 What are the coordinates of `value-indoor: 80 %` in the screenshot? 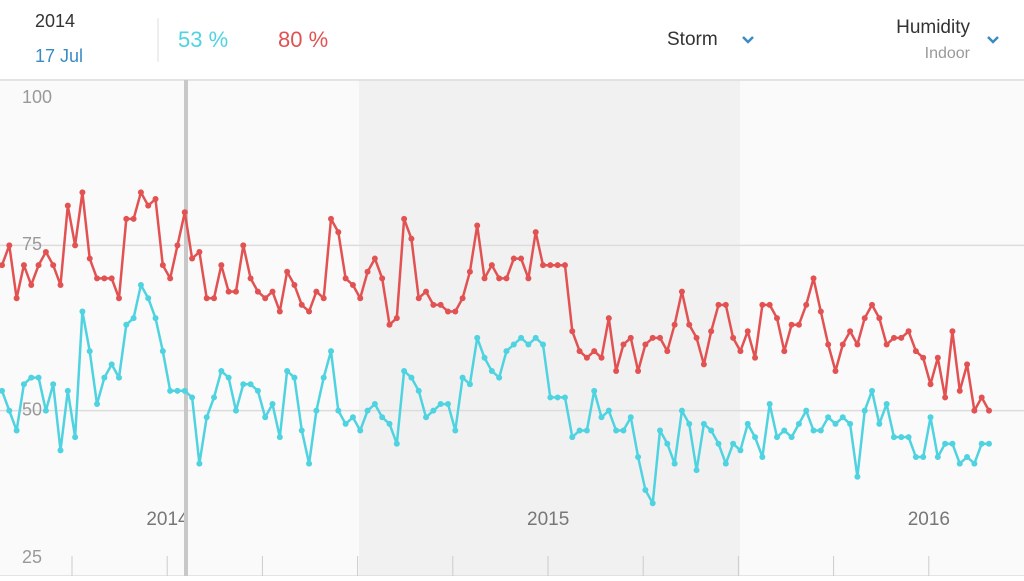 It's located at (303, 39).